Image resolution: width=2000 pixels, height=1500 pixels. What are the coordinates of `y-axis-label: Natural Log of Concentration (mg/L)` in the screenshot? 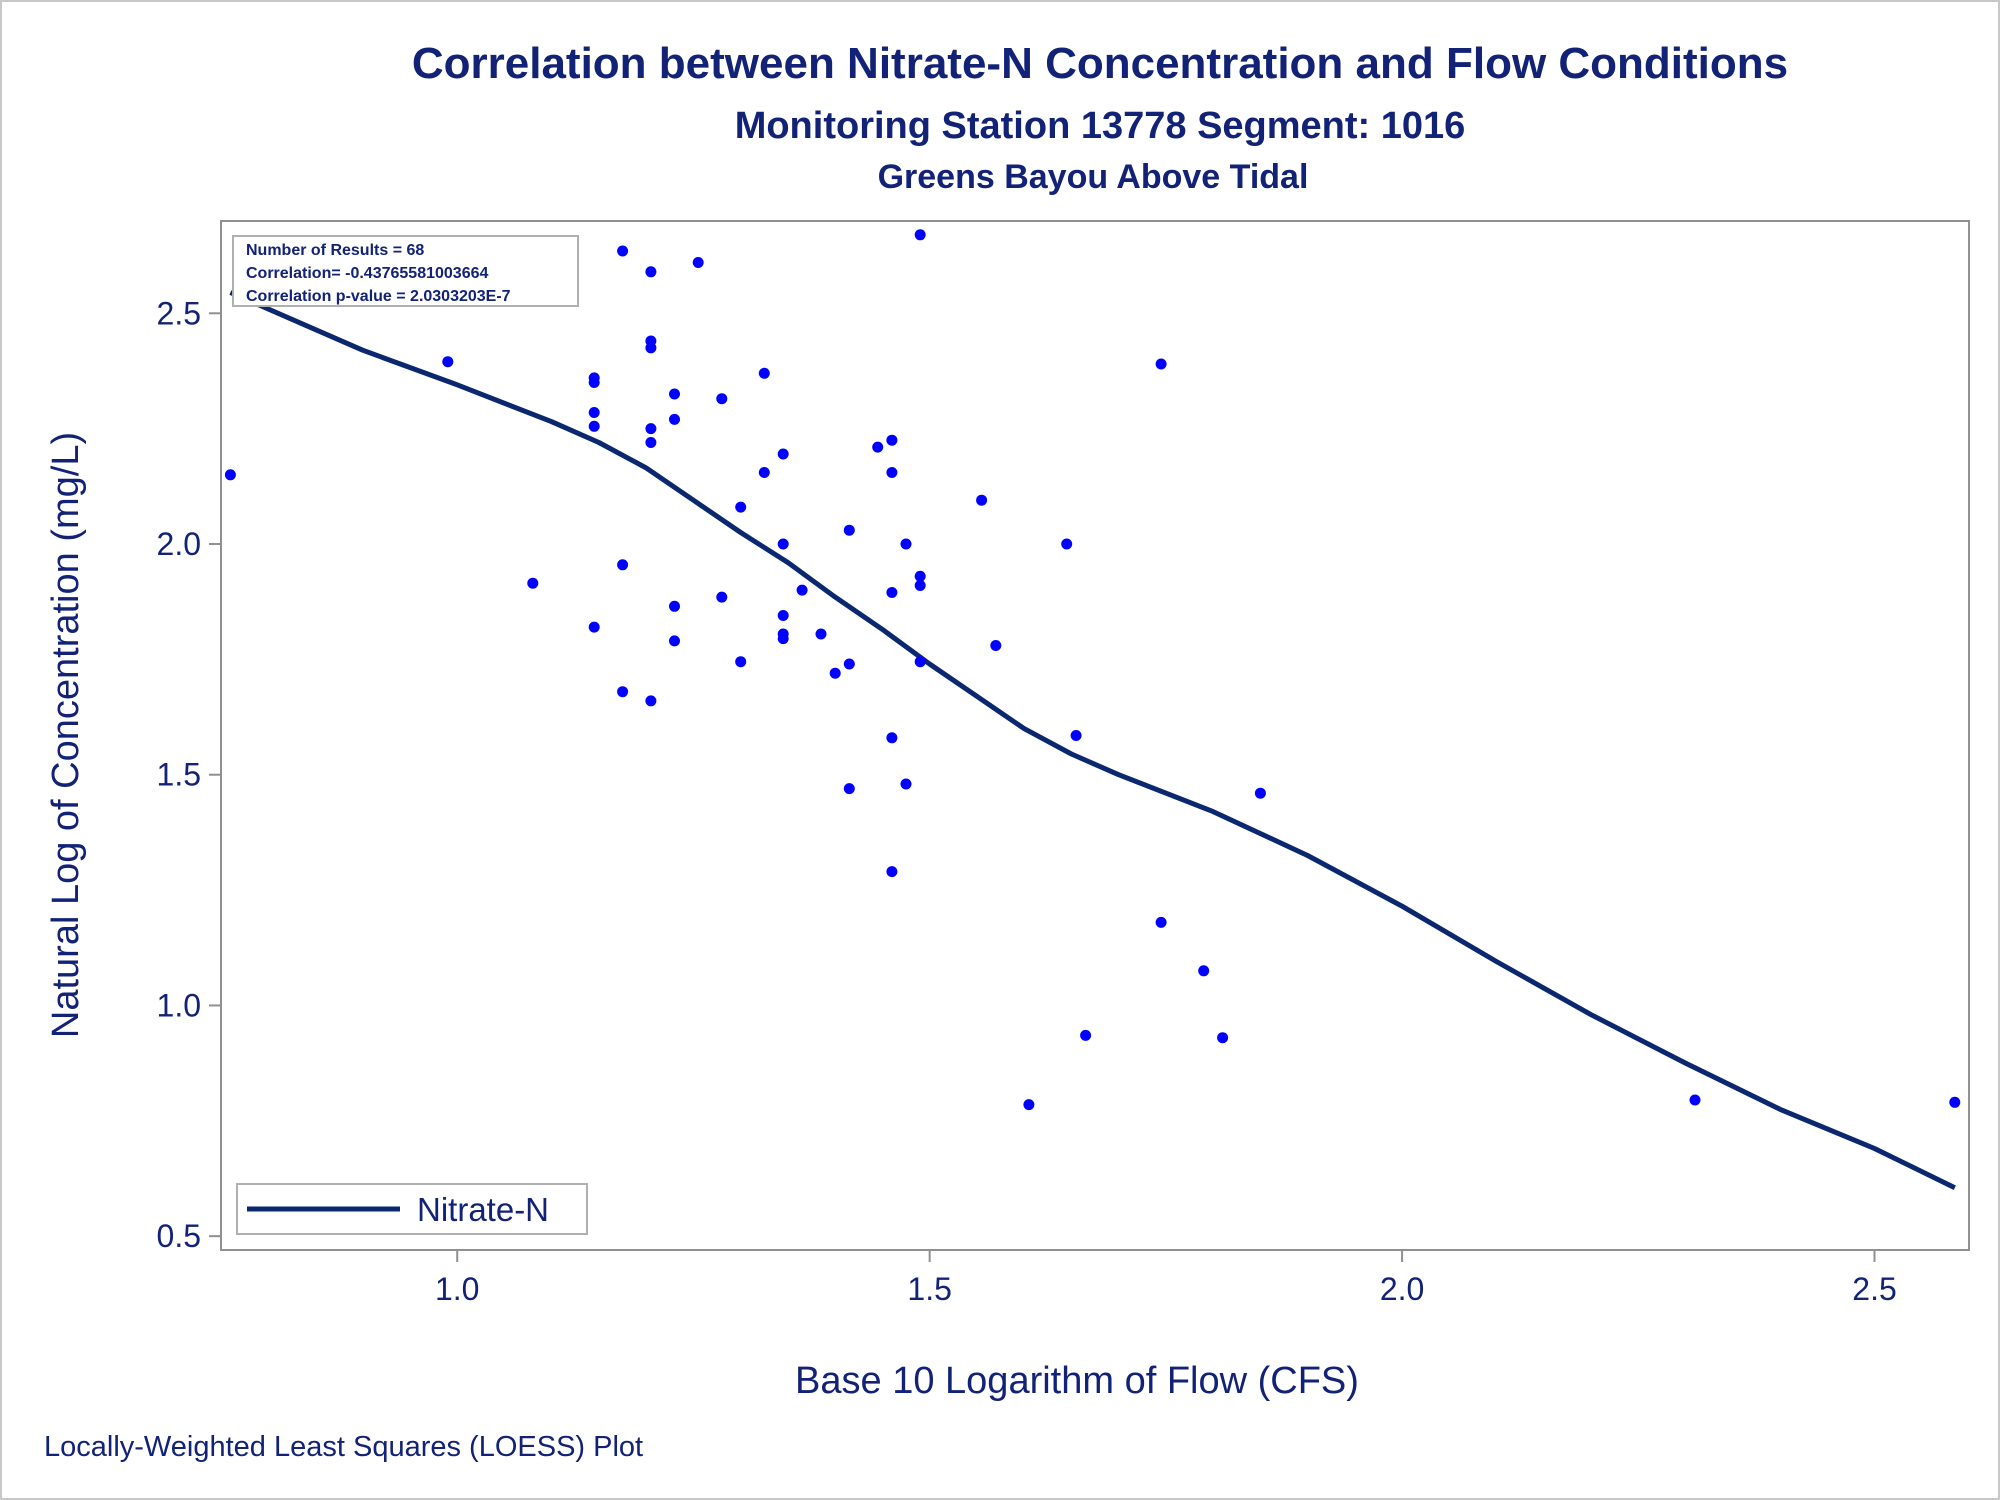 It's located at (66, 735).